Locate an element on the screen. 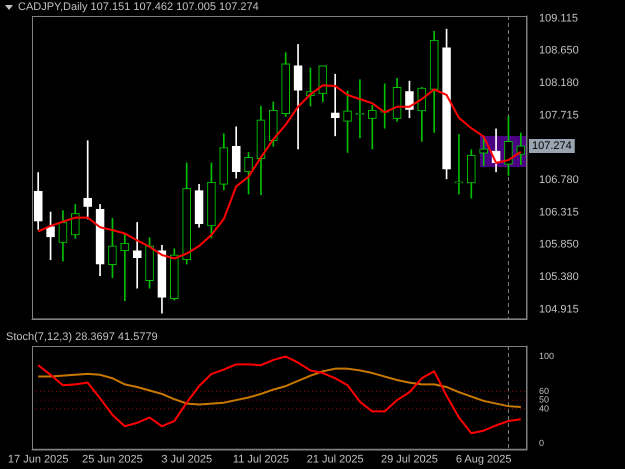 The image size is (625, 469). y-tick-label: 109.115 is located at coordinates (558, 18).